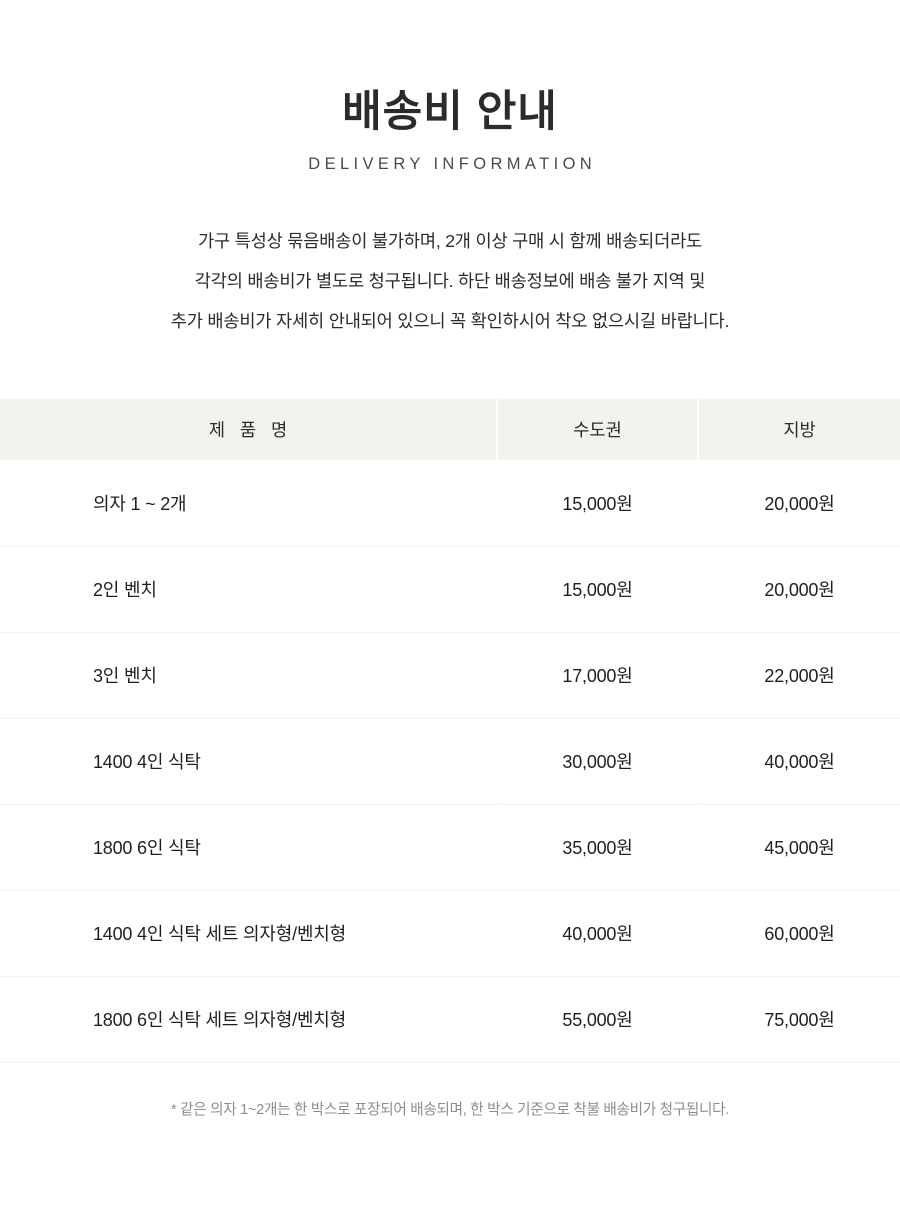 This screenshot has width=900, height=1210. I want to click on table-row: 2인 벤치 15,000원 20,000원, so click(450, 589).